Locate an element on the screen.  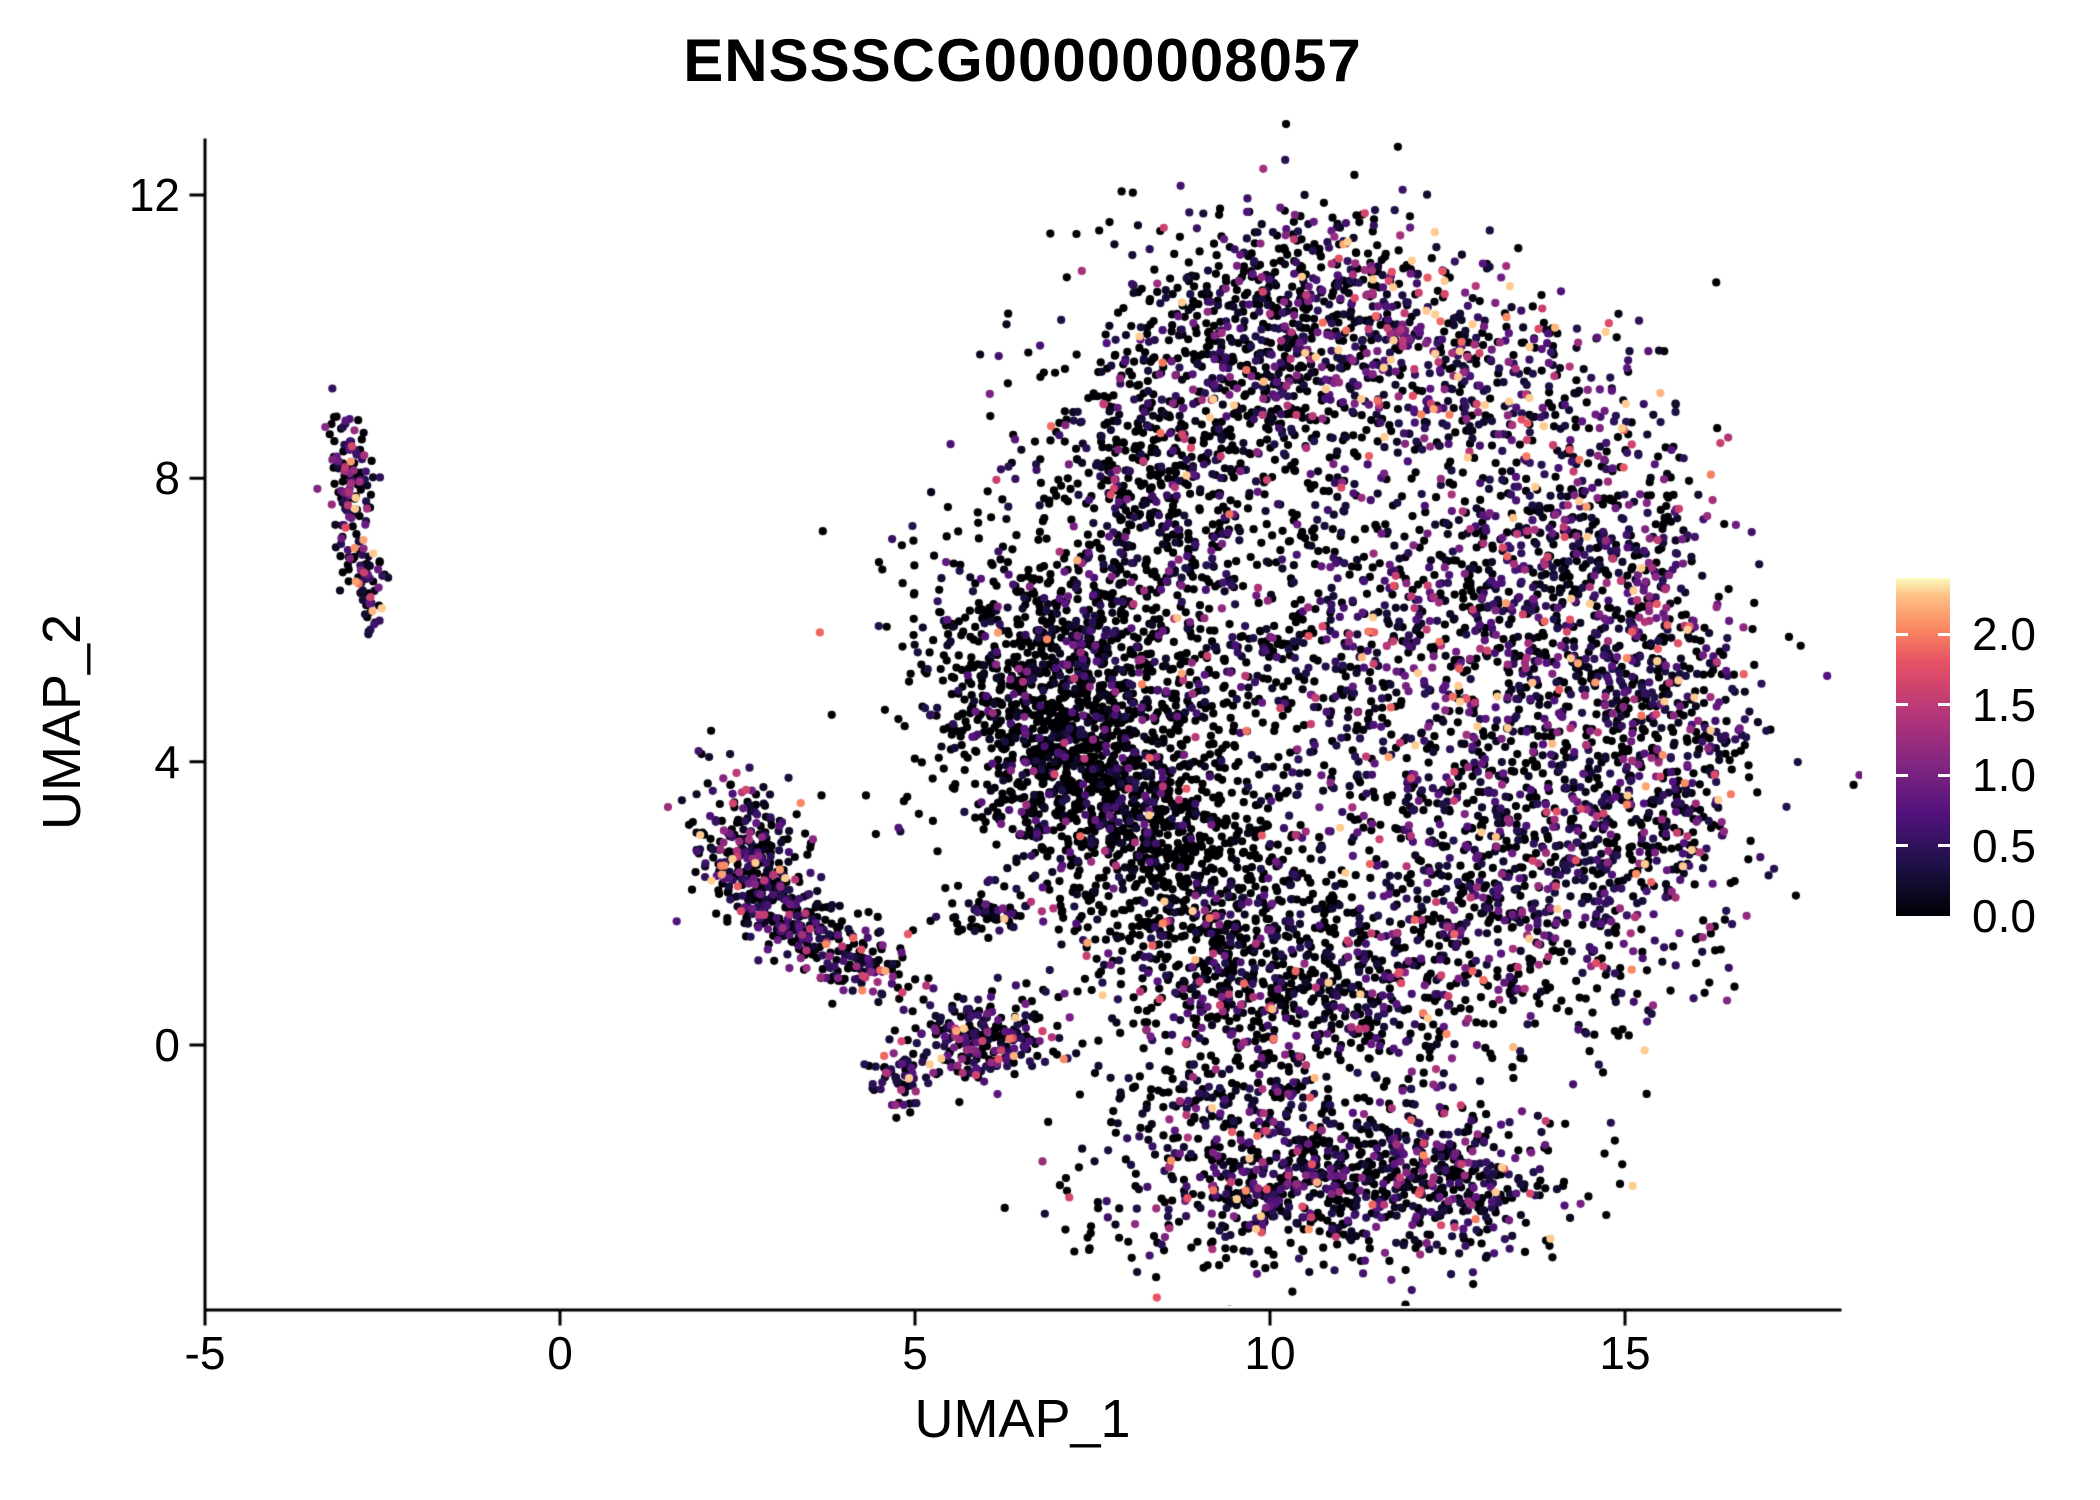
colorbar-tick-label: 2.0 is located at coordinates (2004, 634).